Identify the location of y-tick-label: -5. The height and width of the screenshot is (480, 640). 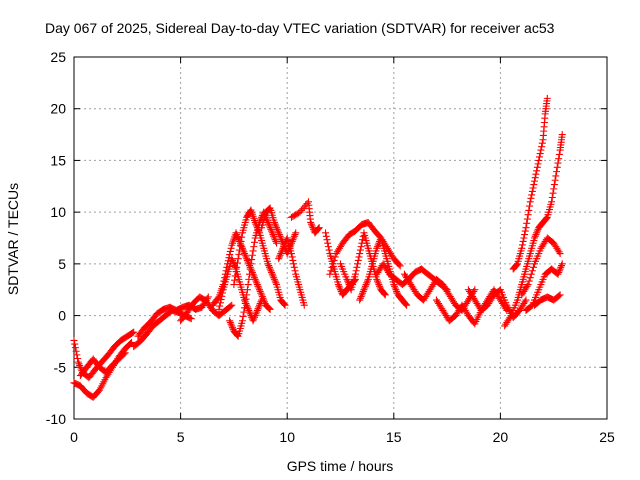
(60, 367).